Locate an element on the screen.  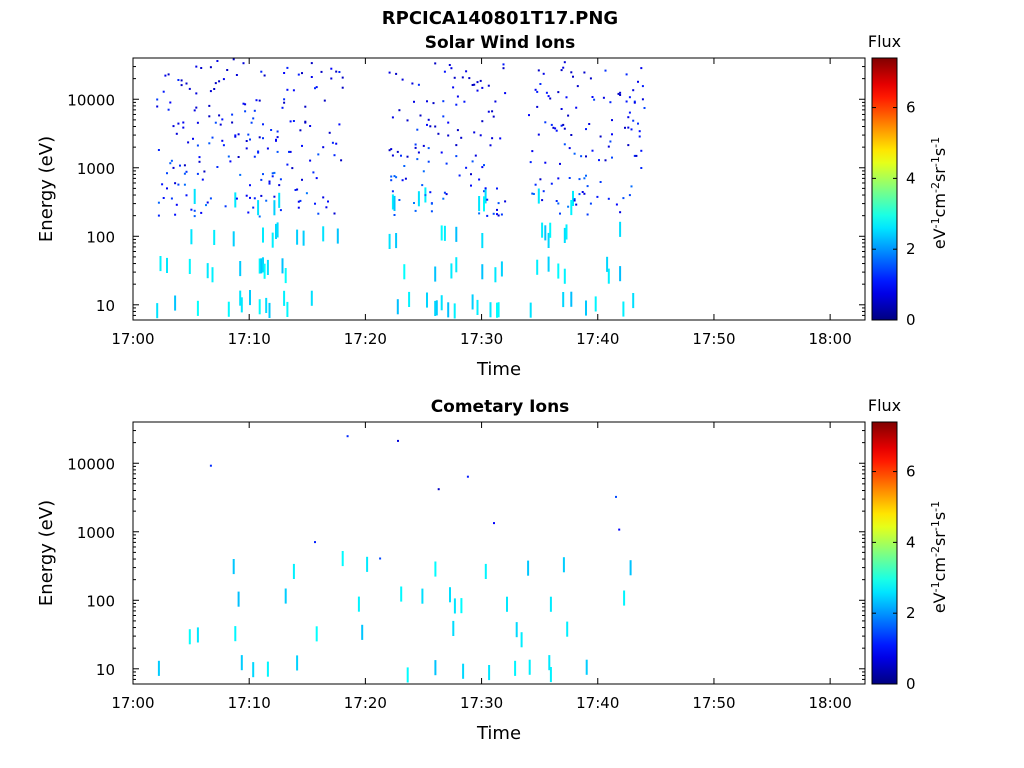
x-tick-label: 17:10 is located at coordinates (249, 703).